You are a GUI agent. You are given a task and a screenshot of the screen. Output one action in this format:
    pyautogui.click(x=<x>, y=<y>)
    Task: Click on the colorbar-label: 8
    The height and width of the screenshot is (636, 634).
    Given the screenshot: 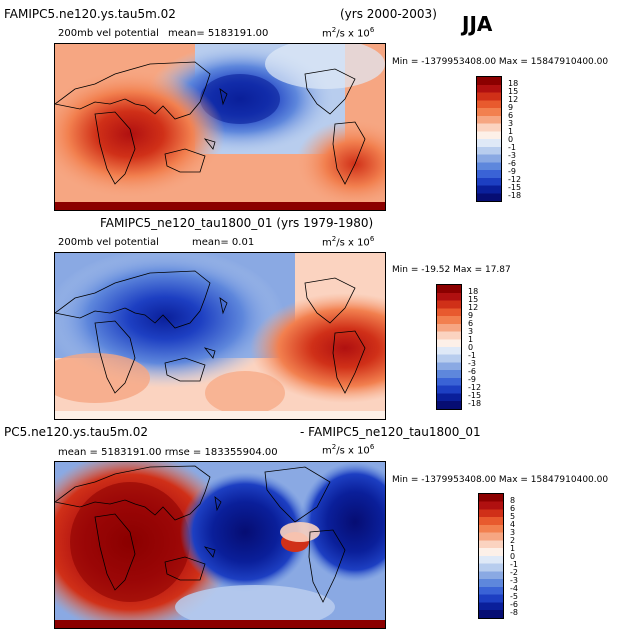 What is the action you would take?
    pyautogui.click(x=513, y=500)
    